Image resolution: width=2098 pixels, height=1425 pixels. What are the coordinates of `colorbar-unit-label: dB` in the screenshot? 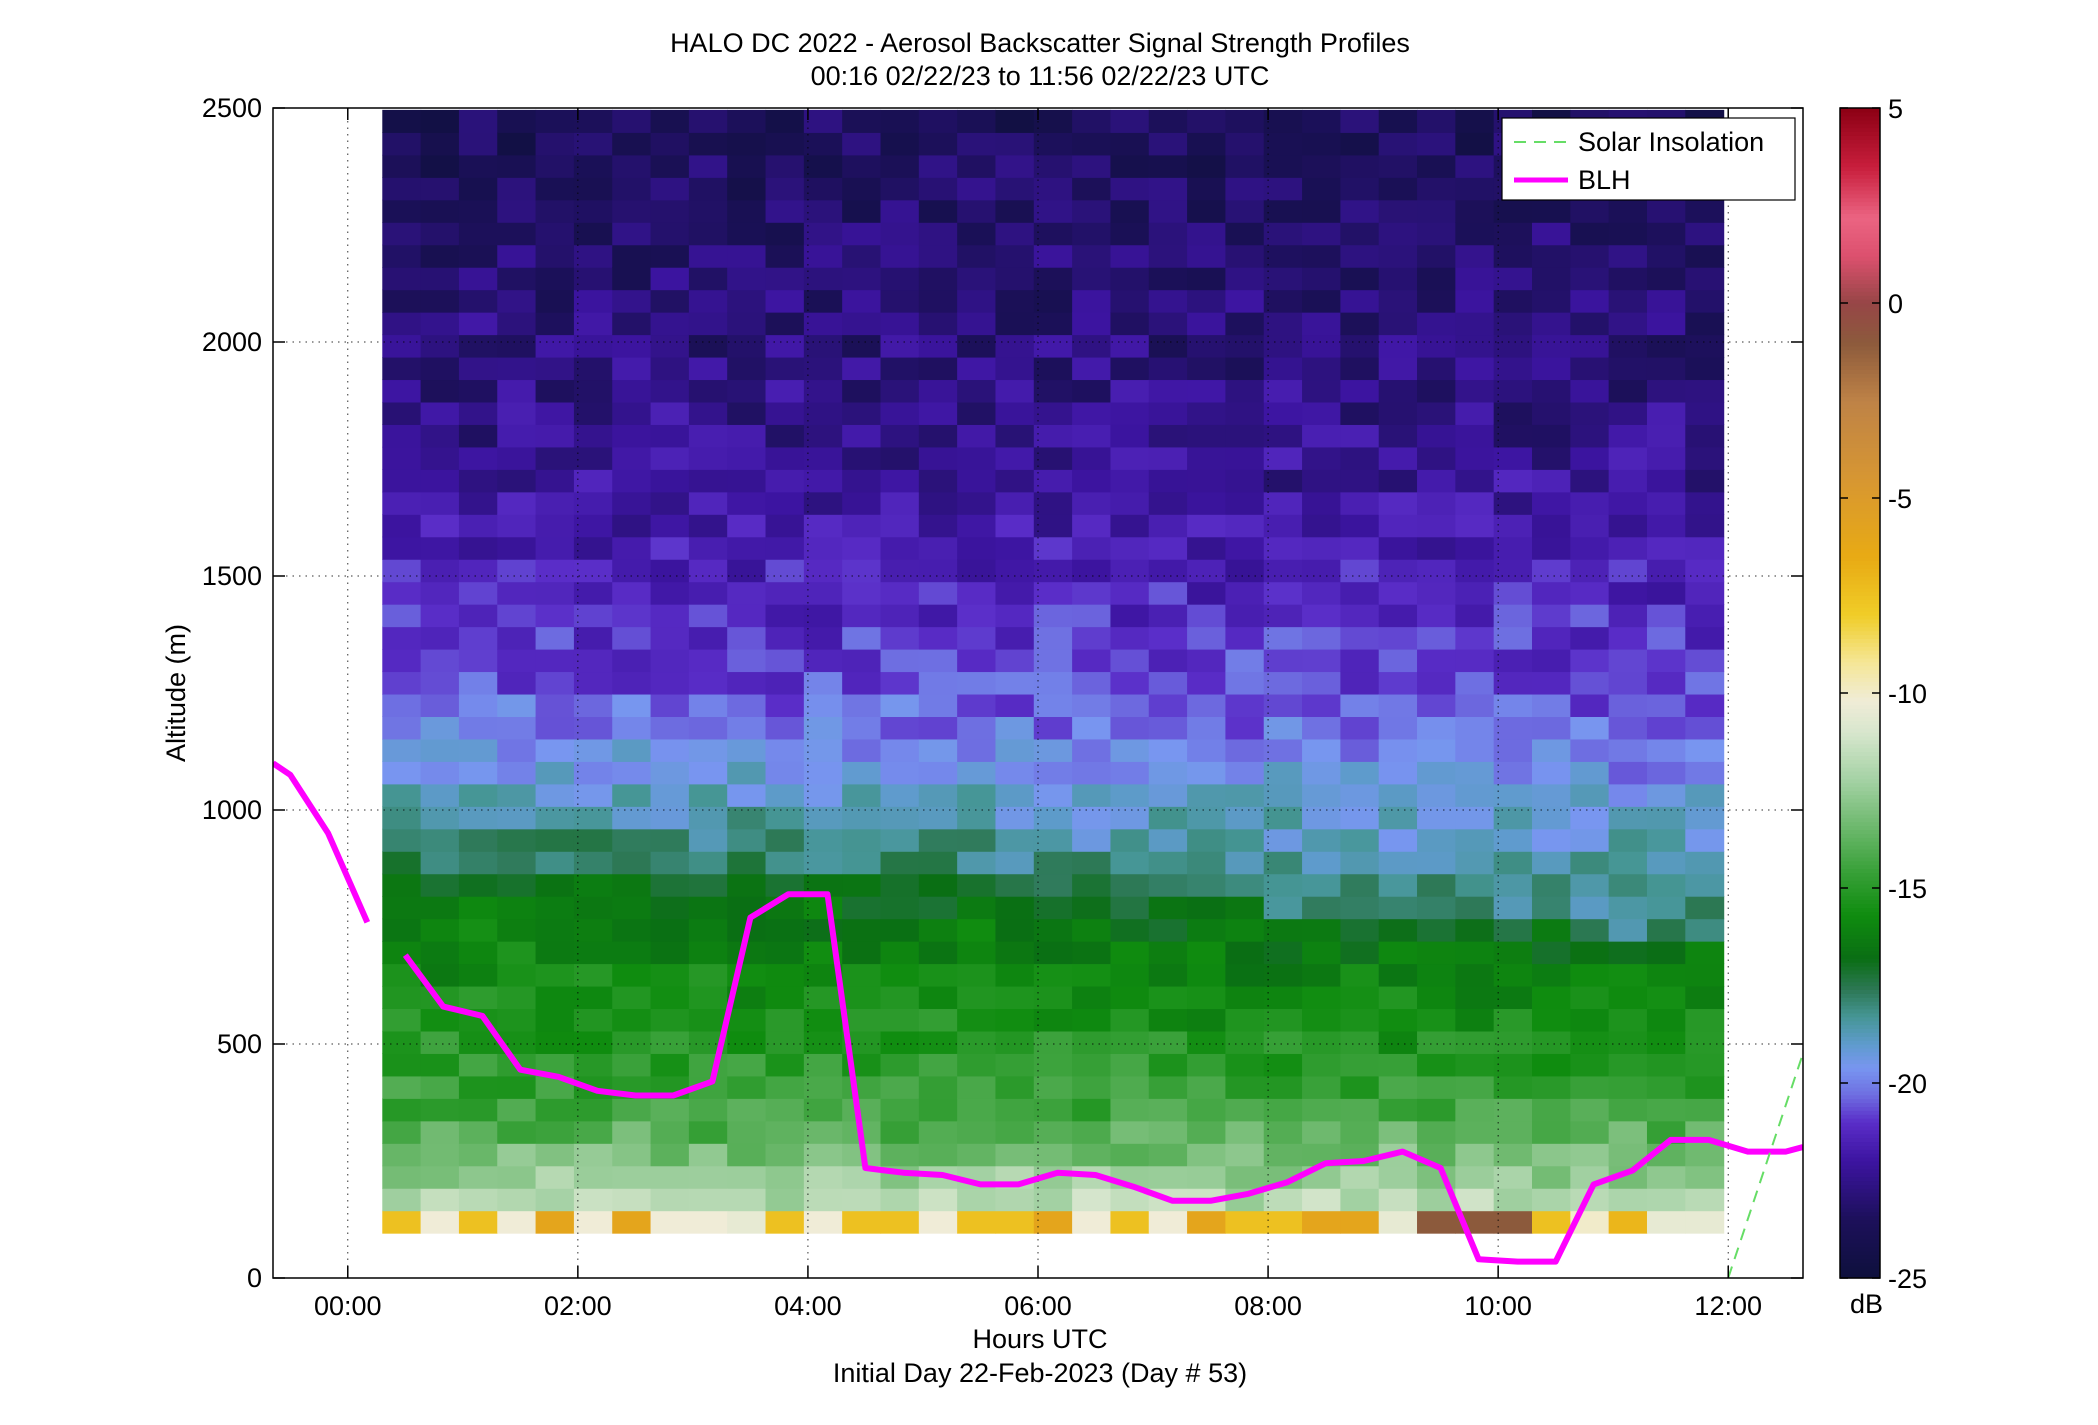 It's located at (1866, 1304).